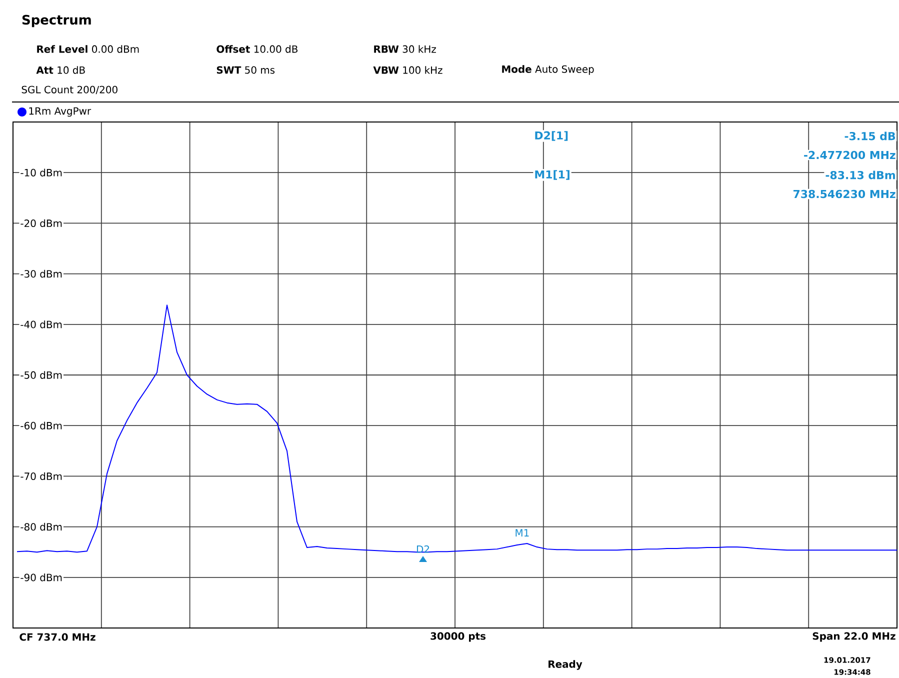  What do you see at coordinates (548, 70) in the screenshot?
I see `text: Mode Auto Sweep` at bounding box center [548, 70].